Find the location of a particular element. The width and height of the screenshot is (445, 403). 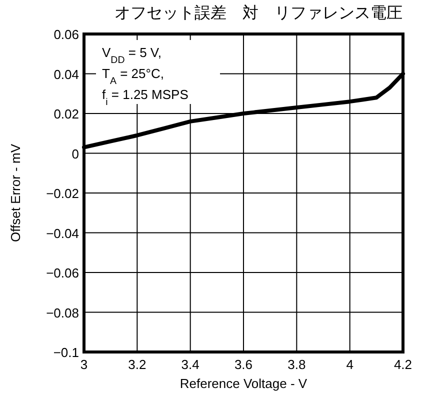

annotation: V$_{DD}$ = 5 V, is located at coordinates (132, 55).